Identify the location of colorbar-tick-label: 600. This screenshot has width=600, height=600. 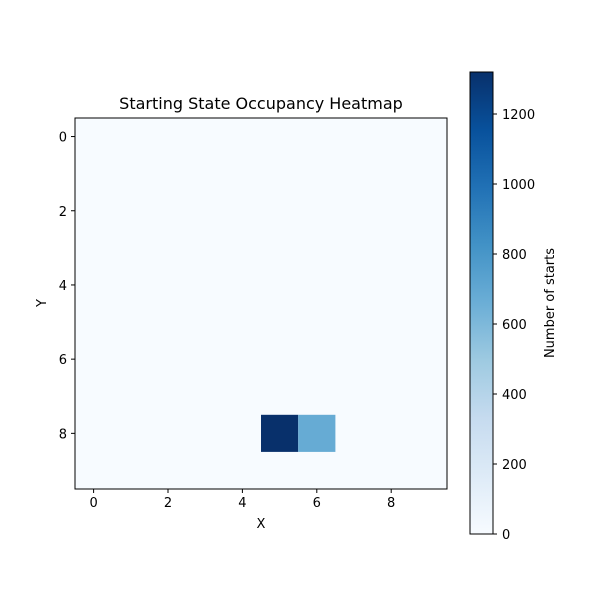
(514, 325).